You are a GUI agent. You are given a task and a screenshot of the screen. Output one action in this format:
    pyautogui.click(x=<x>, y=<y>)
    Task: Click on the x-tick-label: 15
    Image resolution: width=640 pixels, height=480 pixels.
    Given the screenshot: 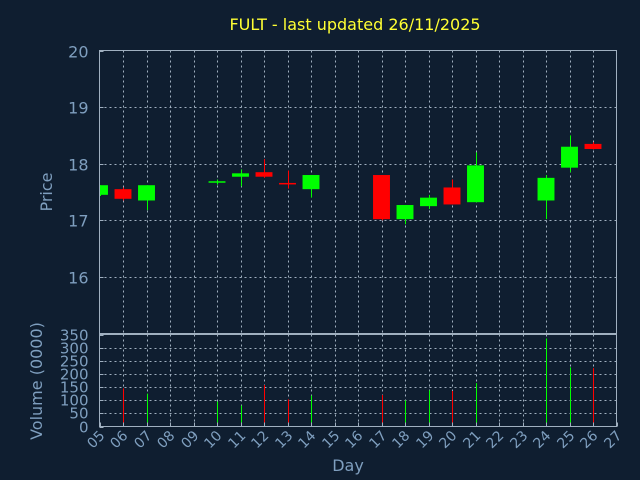 What is the action you would take?
    pyautogui.click(x=331, y=440)
    